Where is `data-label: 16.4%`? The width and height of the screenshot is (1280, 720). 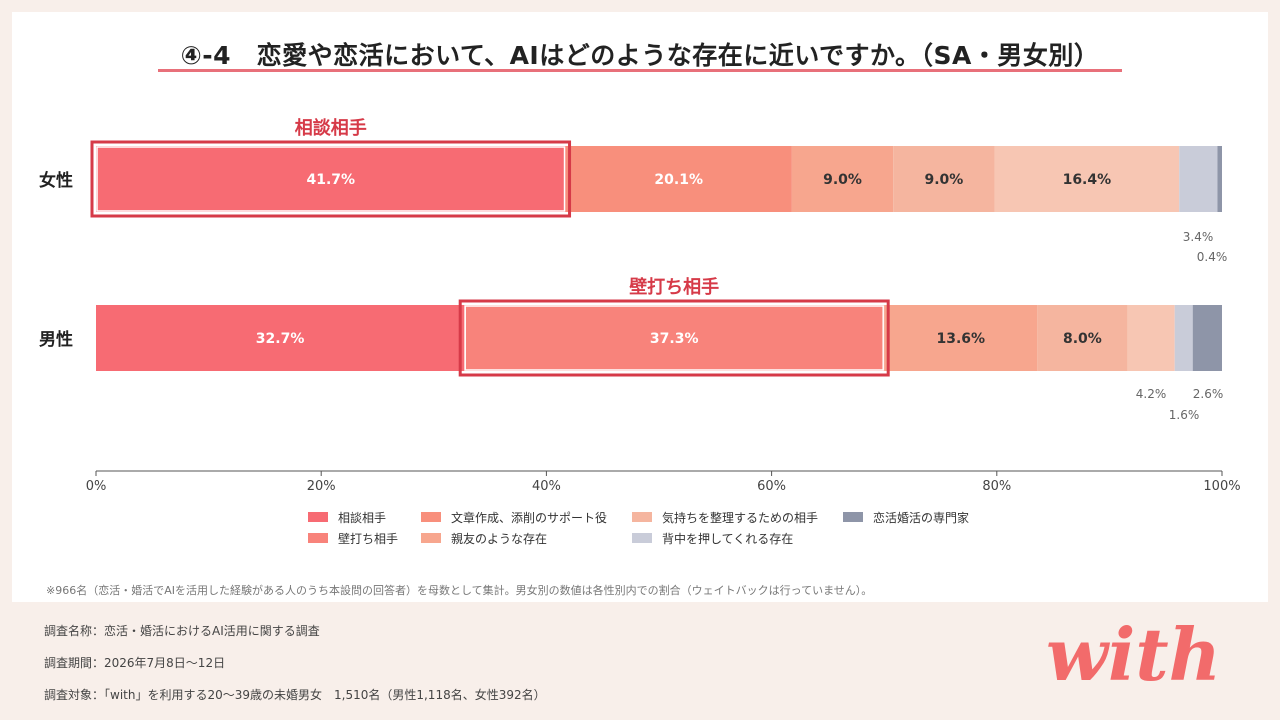
data-label: 16.4% is located at coordinates (1087, 180).